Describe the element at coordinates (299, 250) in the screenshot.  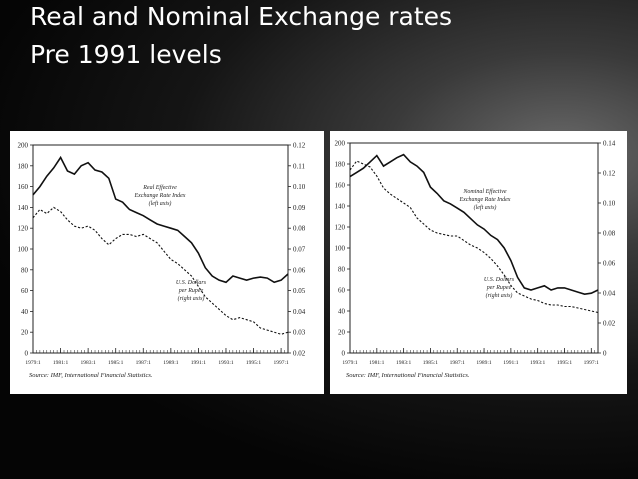
I see `right-axis-tick-label: 0.07` at that location.